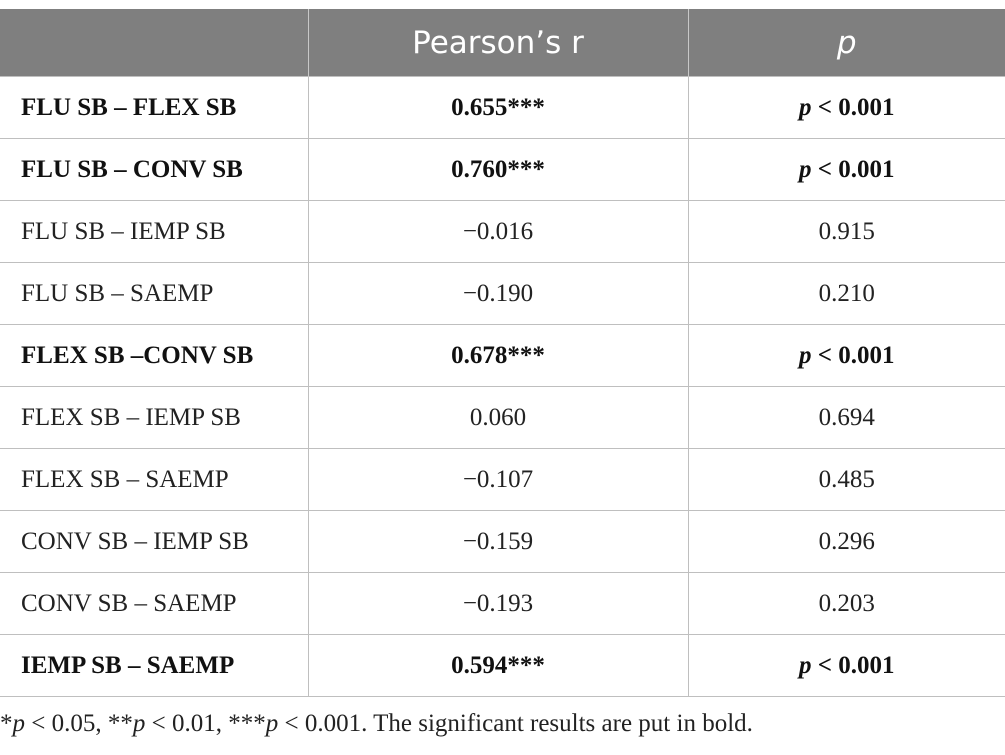 This screenshot has width=1005, height=755. I want to click on pearson-r-cell: −0.193, so click(498, 603).